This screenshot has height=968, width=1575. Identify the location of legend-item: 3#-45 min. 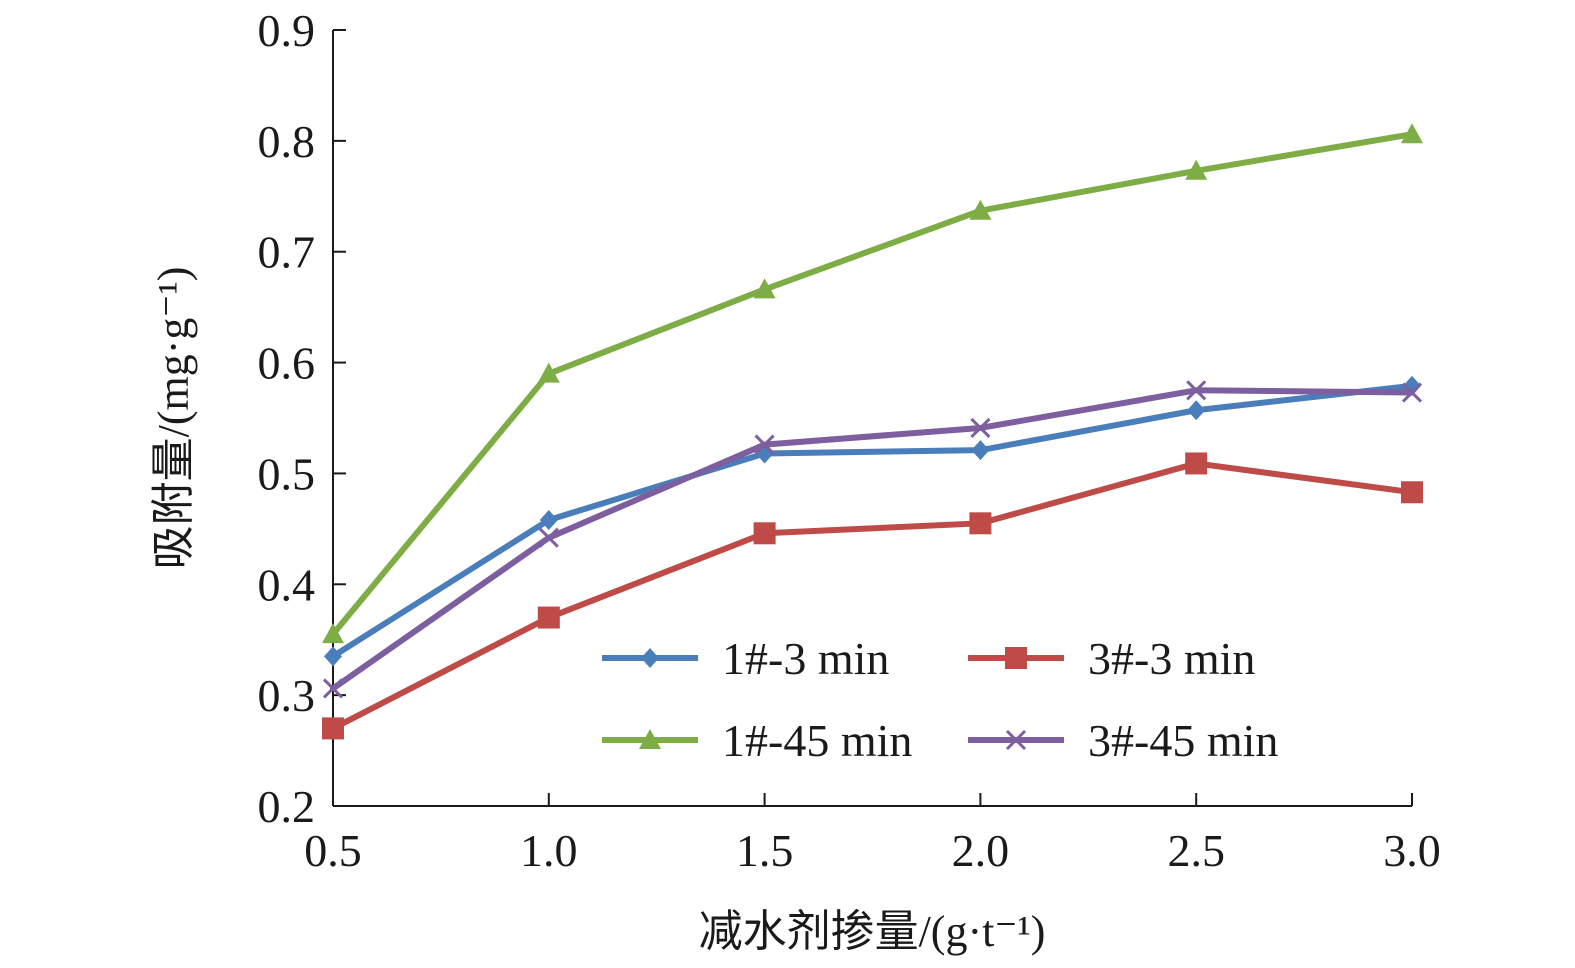
(1123, 740).